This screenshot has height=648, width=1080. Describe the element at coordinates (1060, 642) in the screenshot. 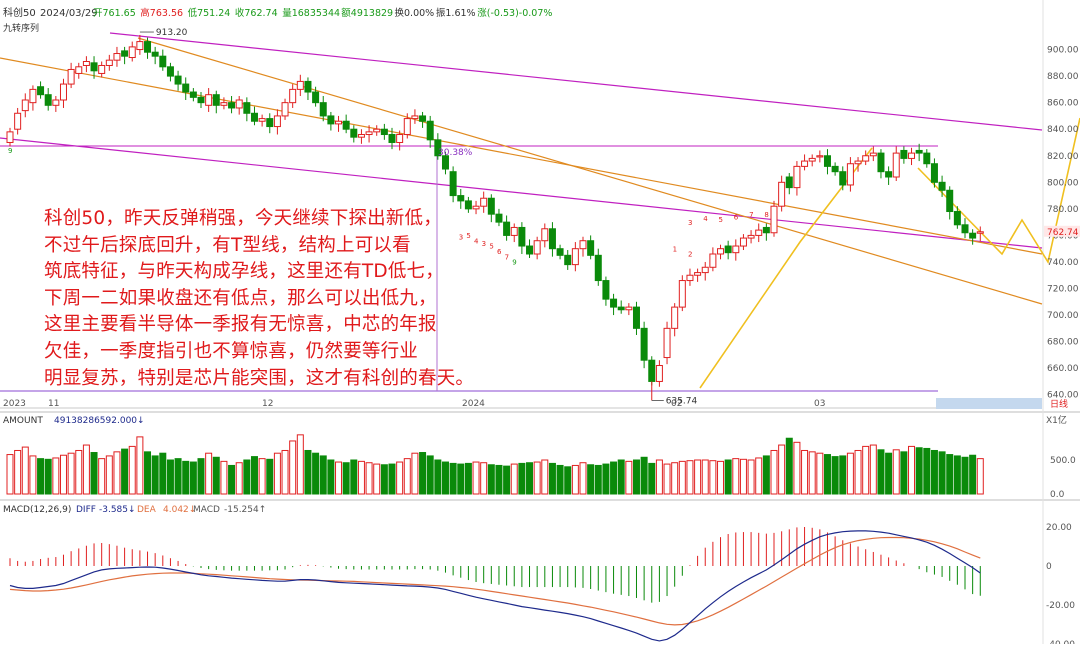

I see `macd-tick-label: -40.00` at that location.